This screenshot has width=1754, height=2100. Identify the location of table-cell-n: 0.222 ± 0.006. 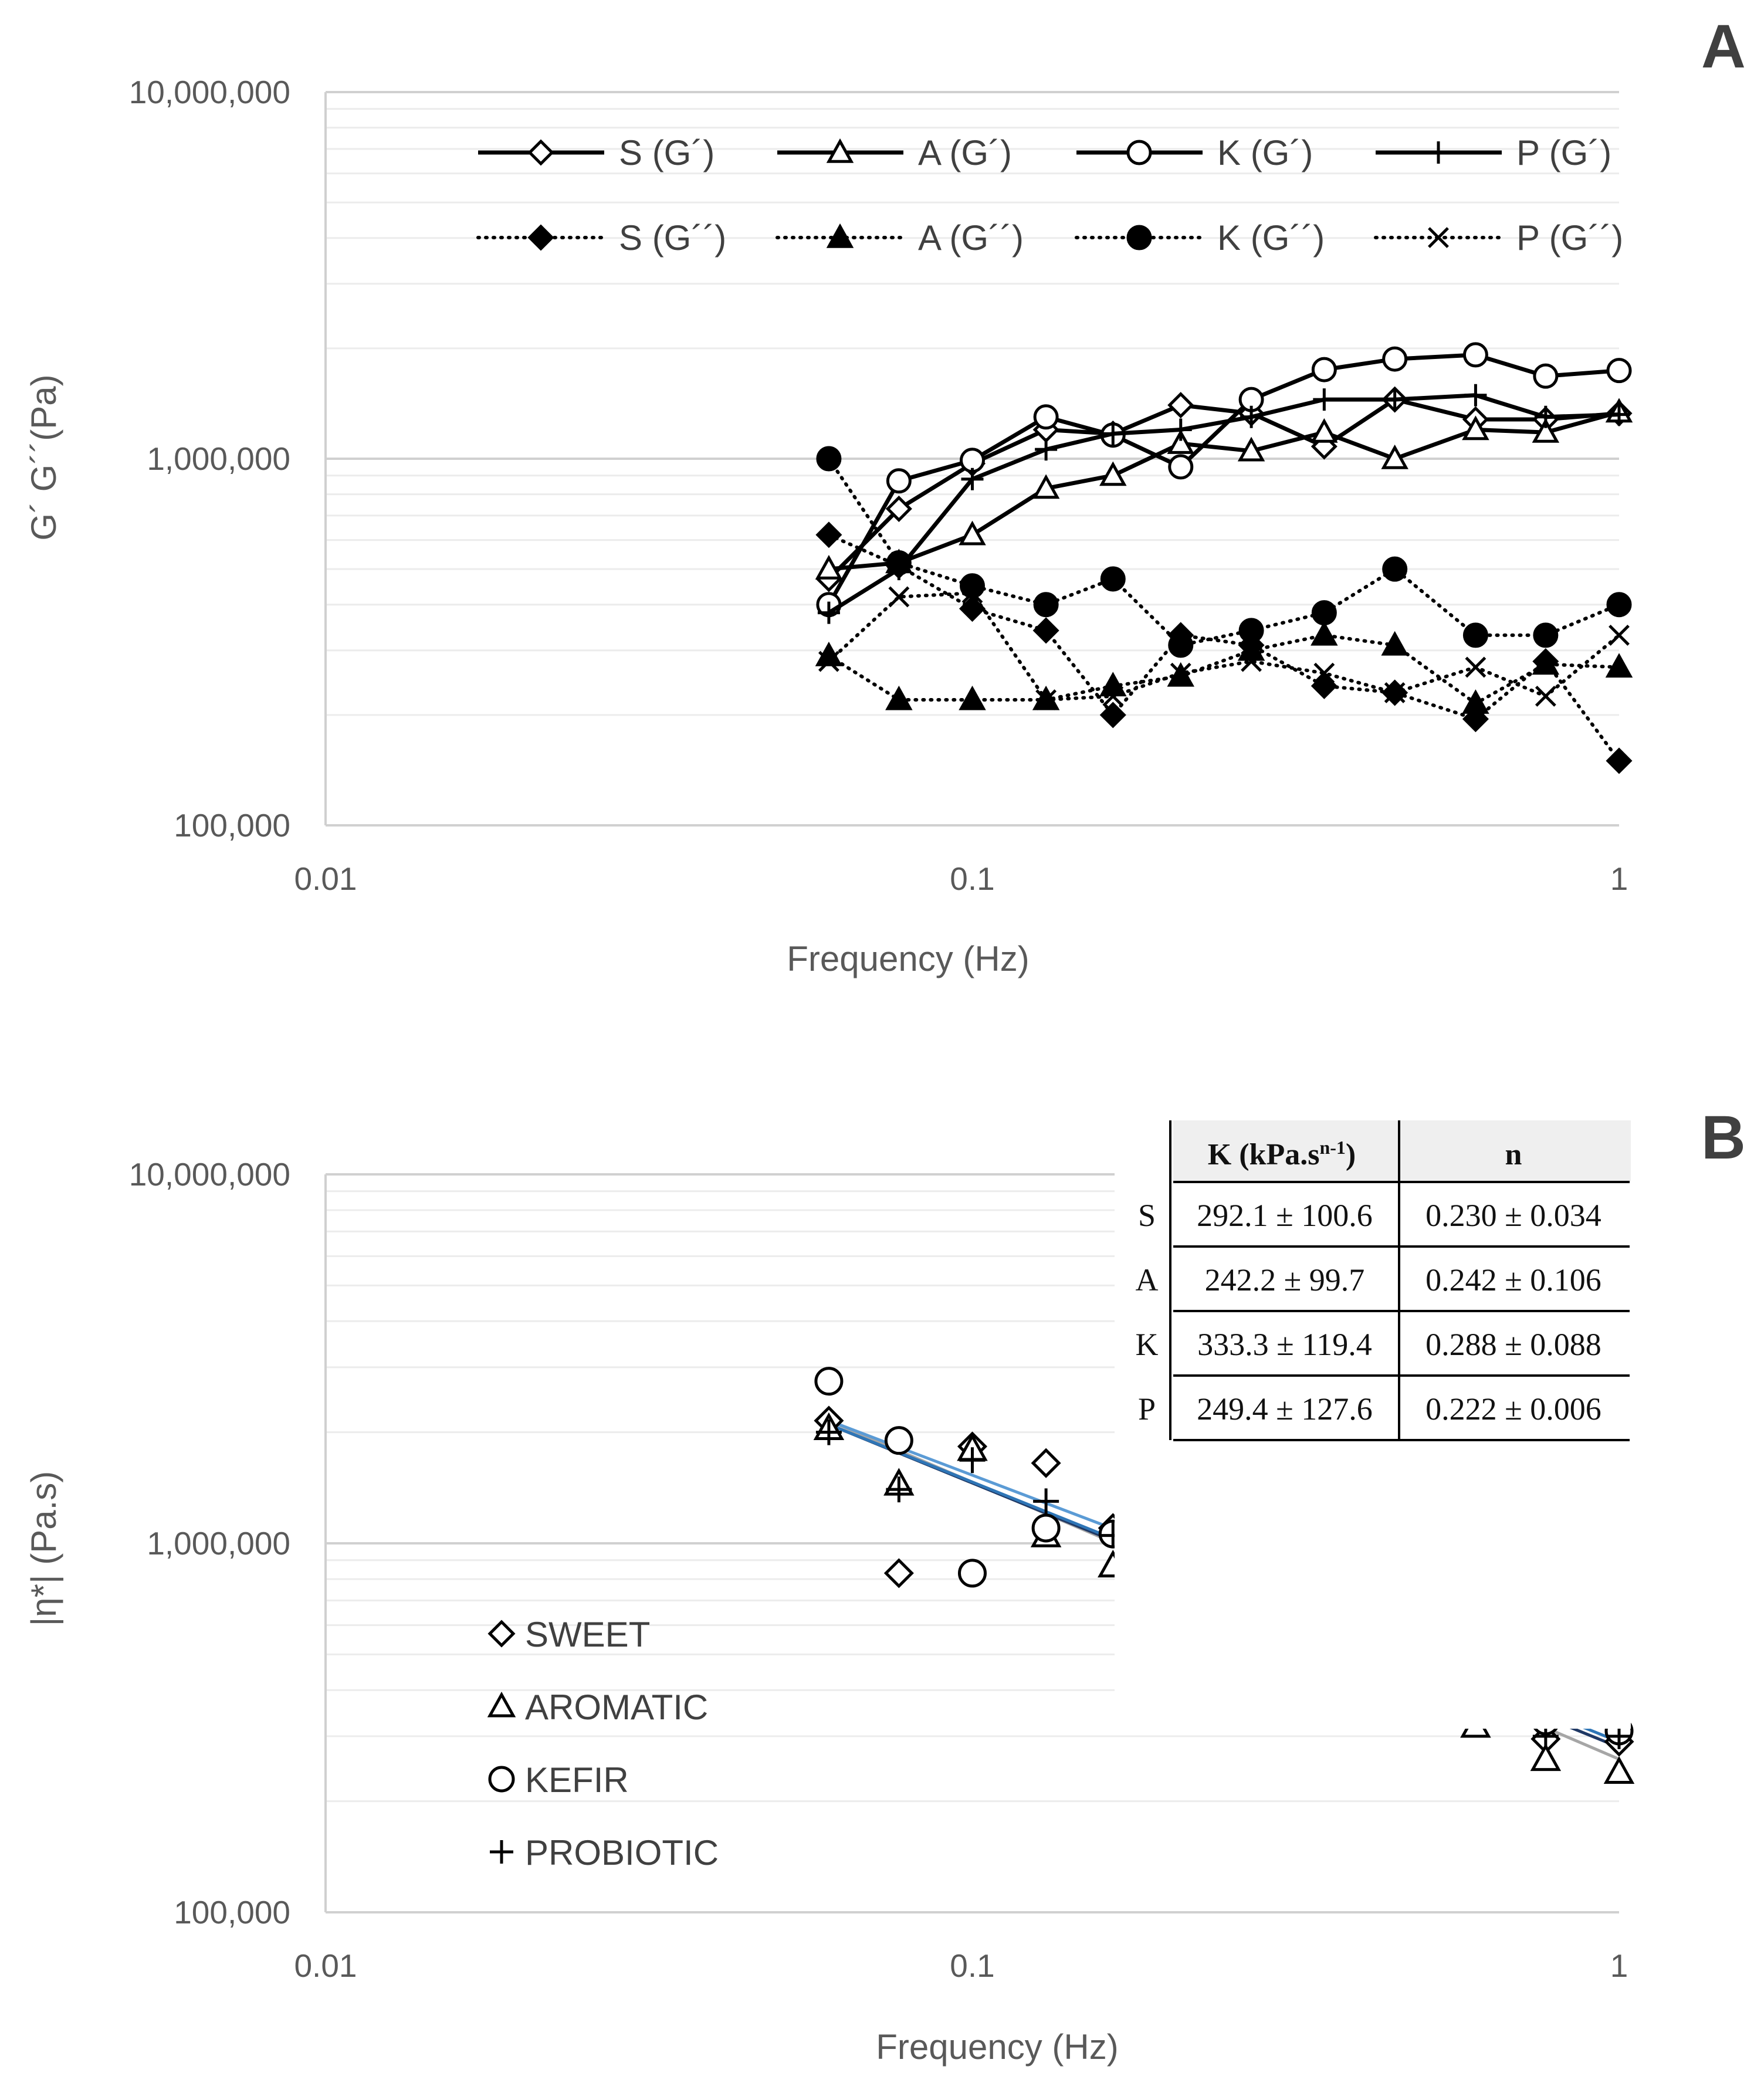
(1513, 1409).